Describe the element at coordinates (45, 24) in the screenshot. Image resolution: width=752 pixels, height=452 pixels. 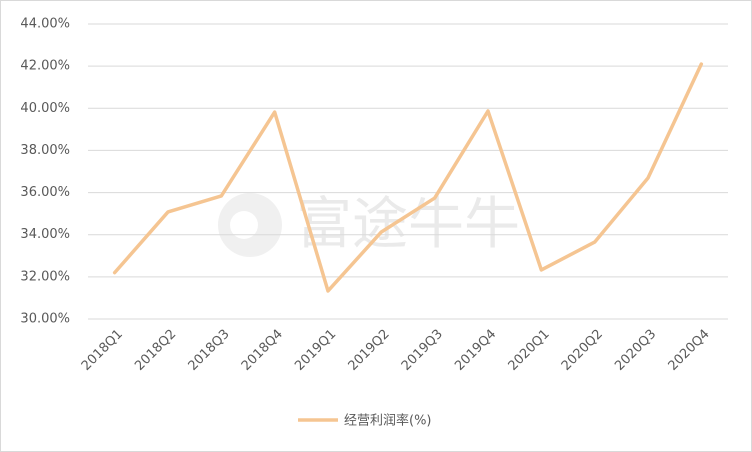
I see `y-tick-label: 44.00%` at that location.